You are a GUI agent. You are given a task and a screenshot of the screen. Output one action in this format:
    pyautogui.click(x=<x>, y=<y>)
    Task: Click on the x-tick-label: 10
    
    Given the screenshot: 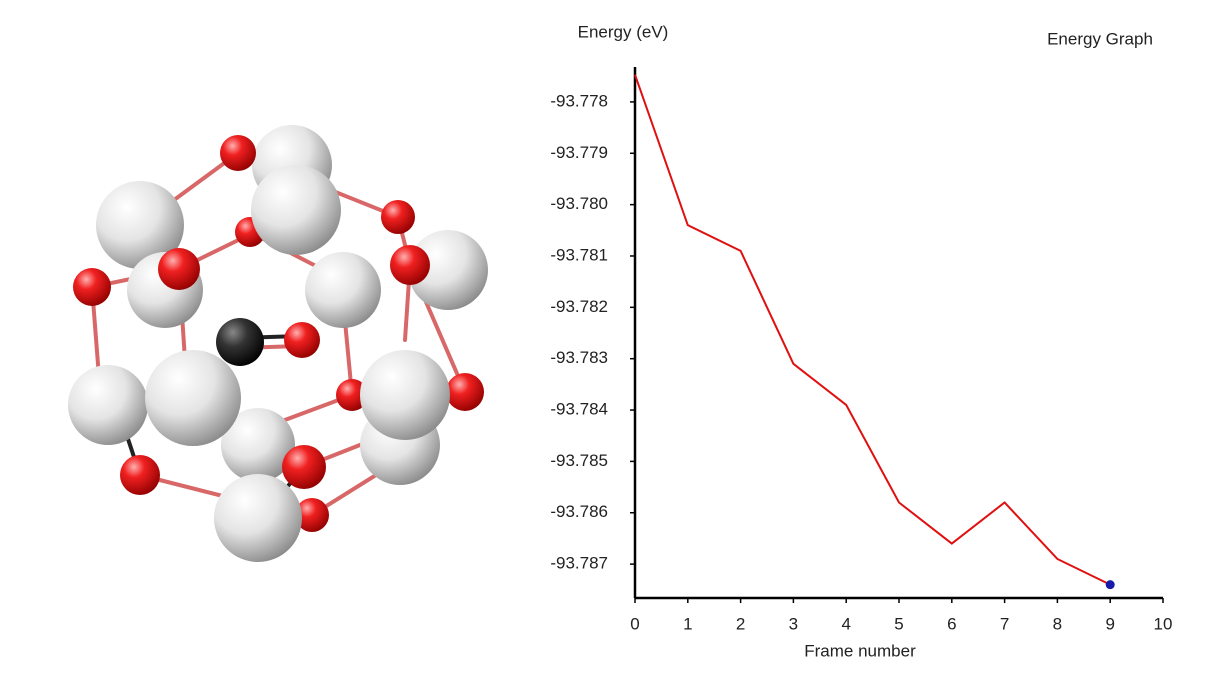 What is the action you would take?
    pyautogui.click(x=1163, y=623)
    